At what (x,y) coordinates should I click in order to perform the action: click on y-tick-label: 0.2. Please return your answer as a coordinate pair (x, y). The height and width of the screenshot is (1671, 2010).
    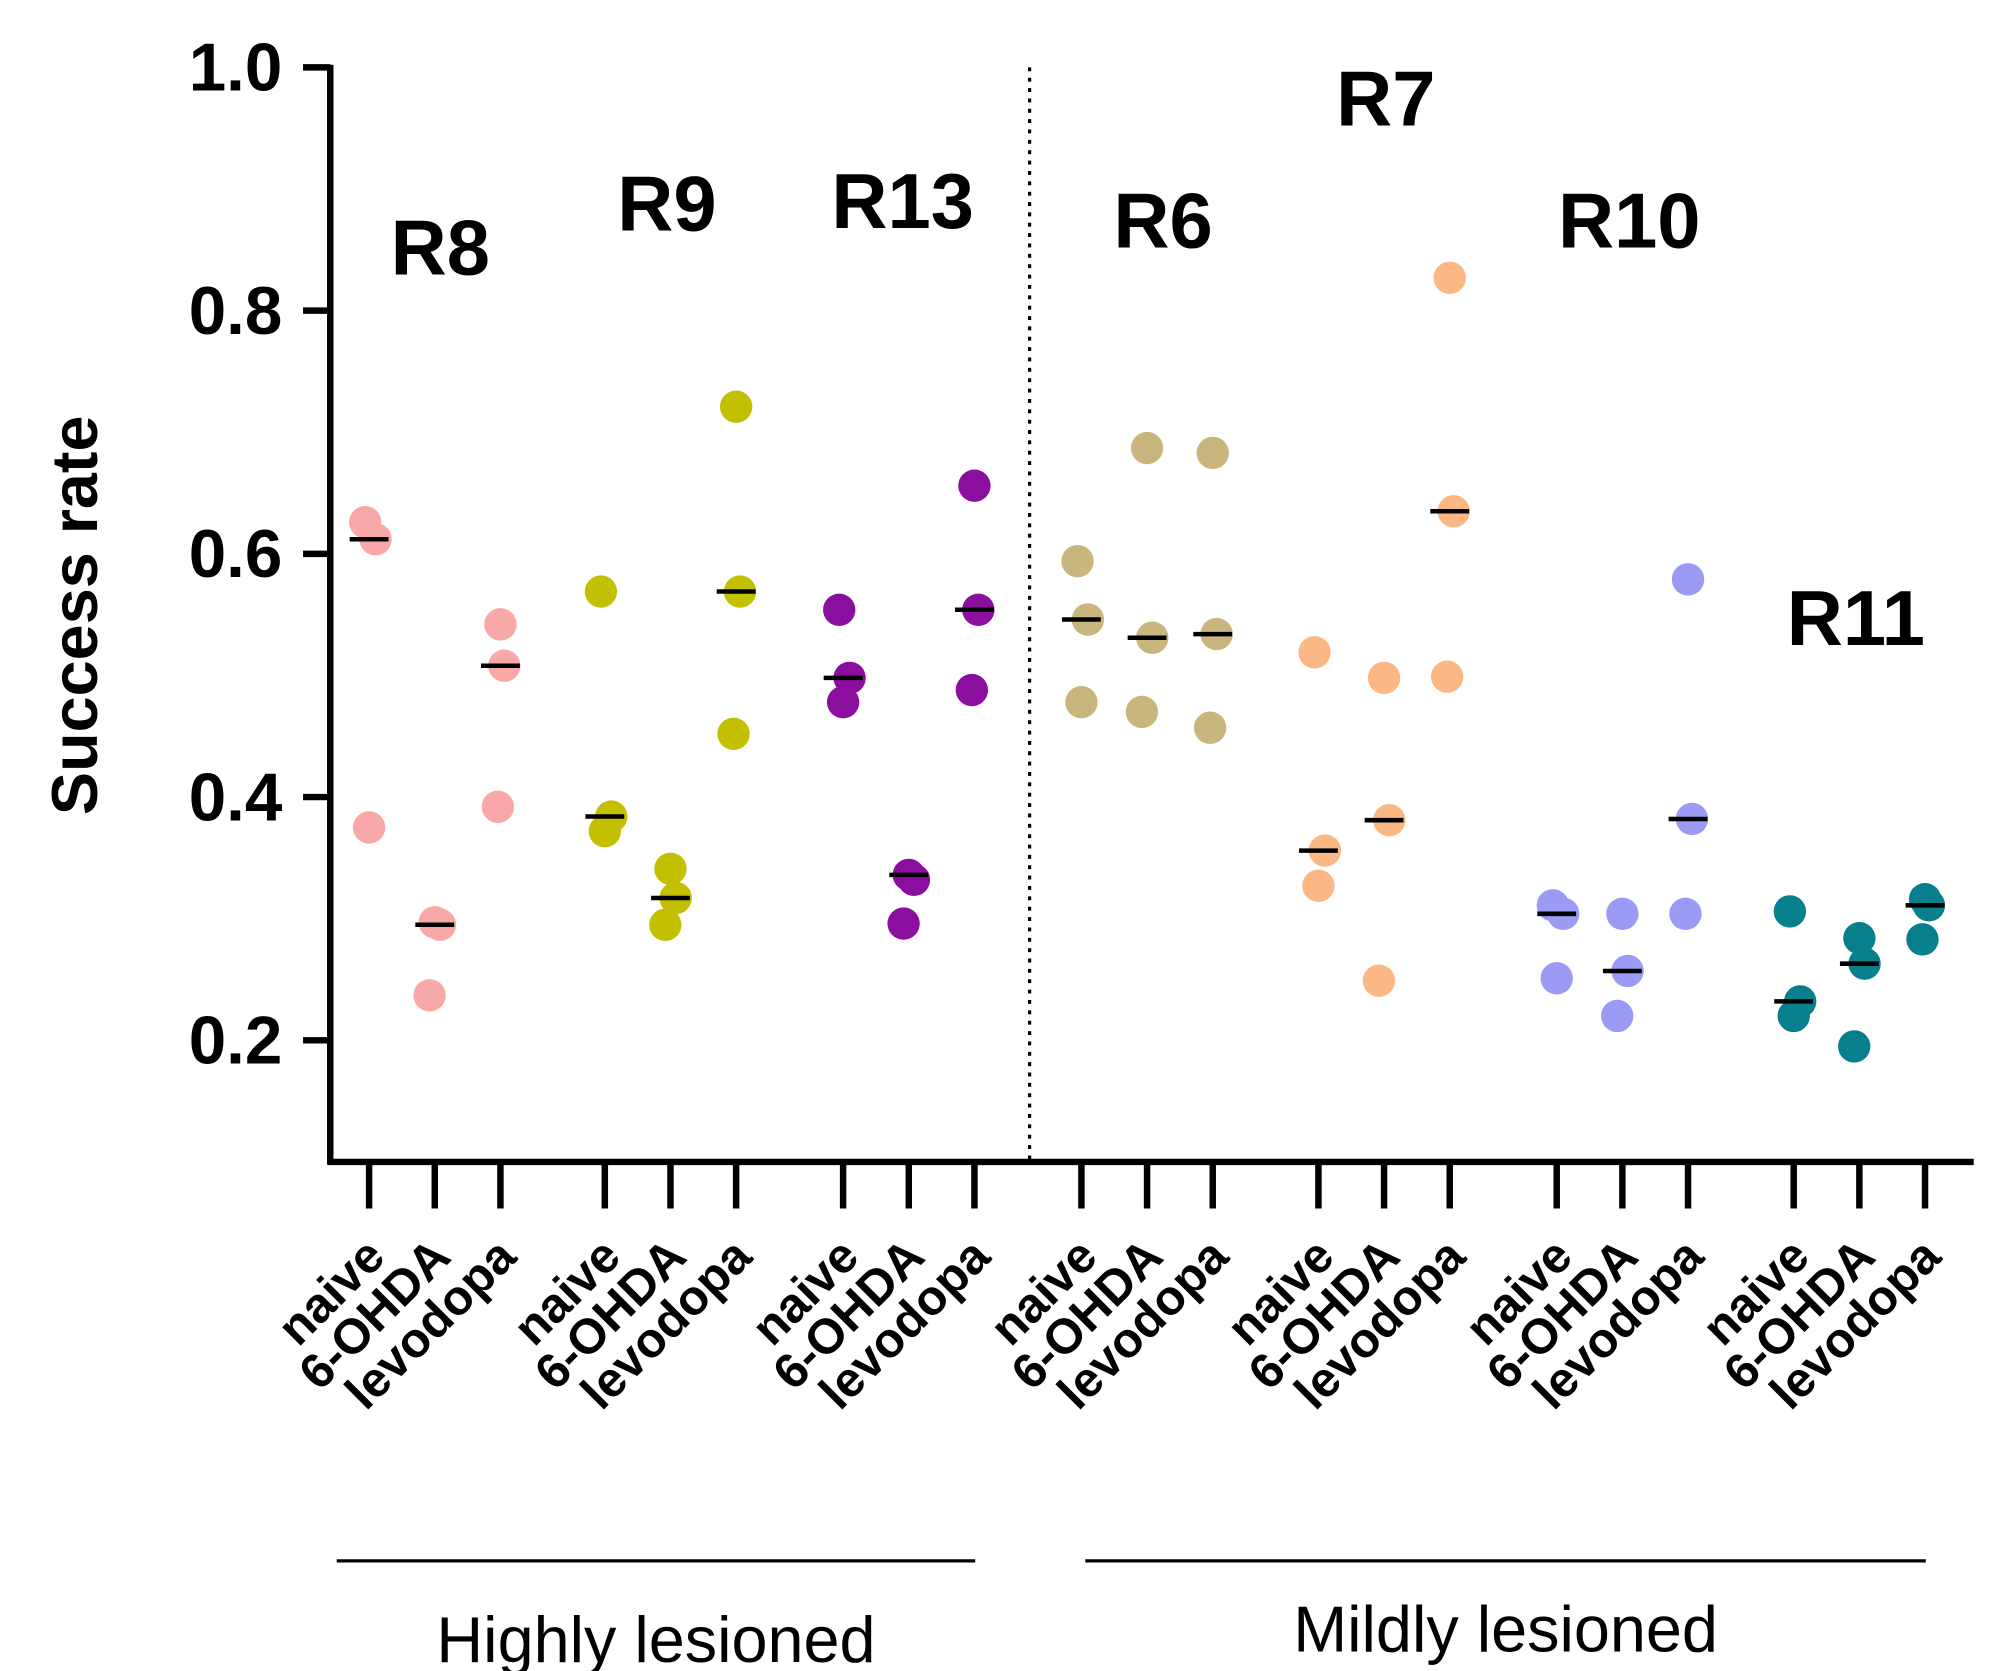
    Looking at the image, I should click on (236, 1041).